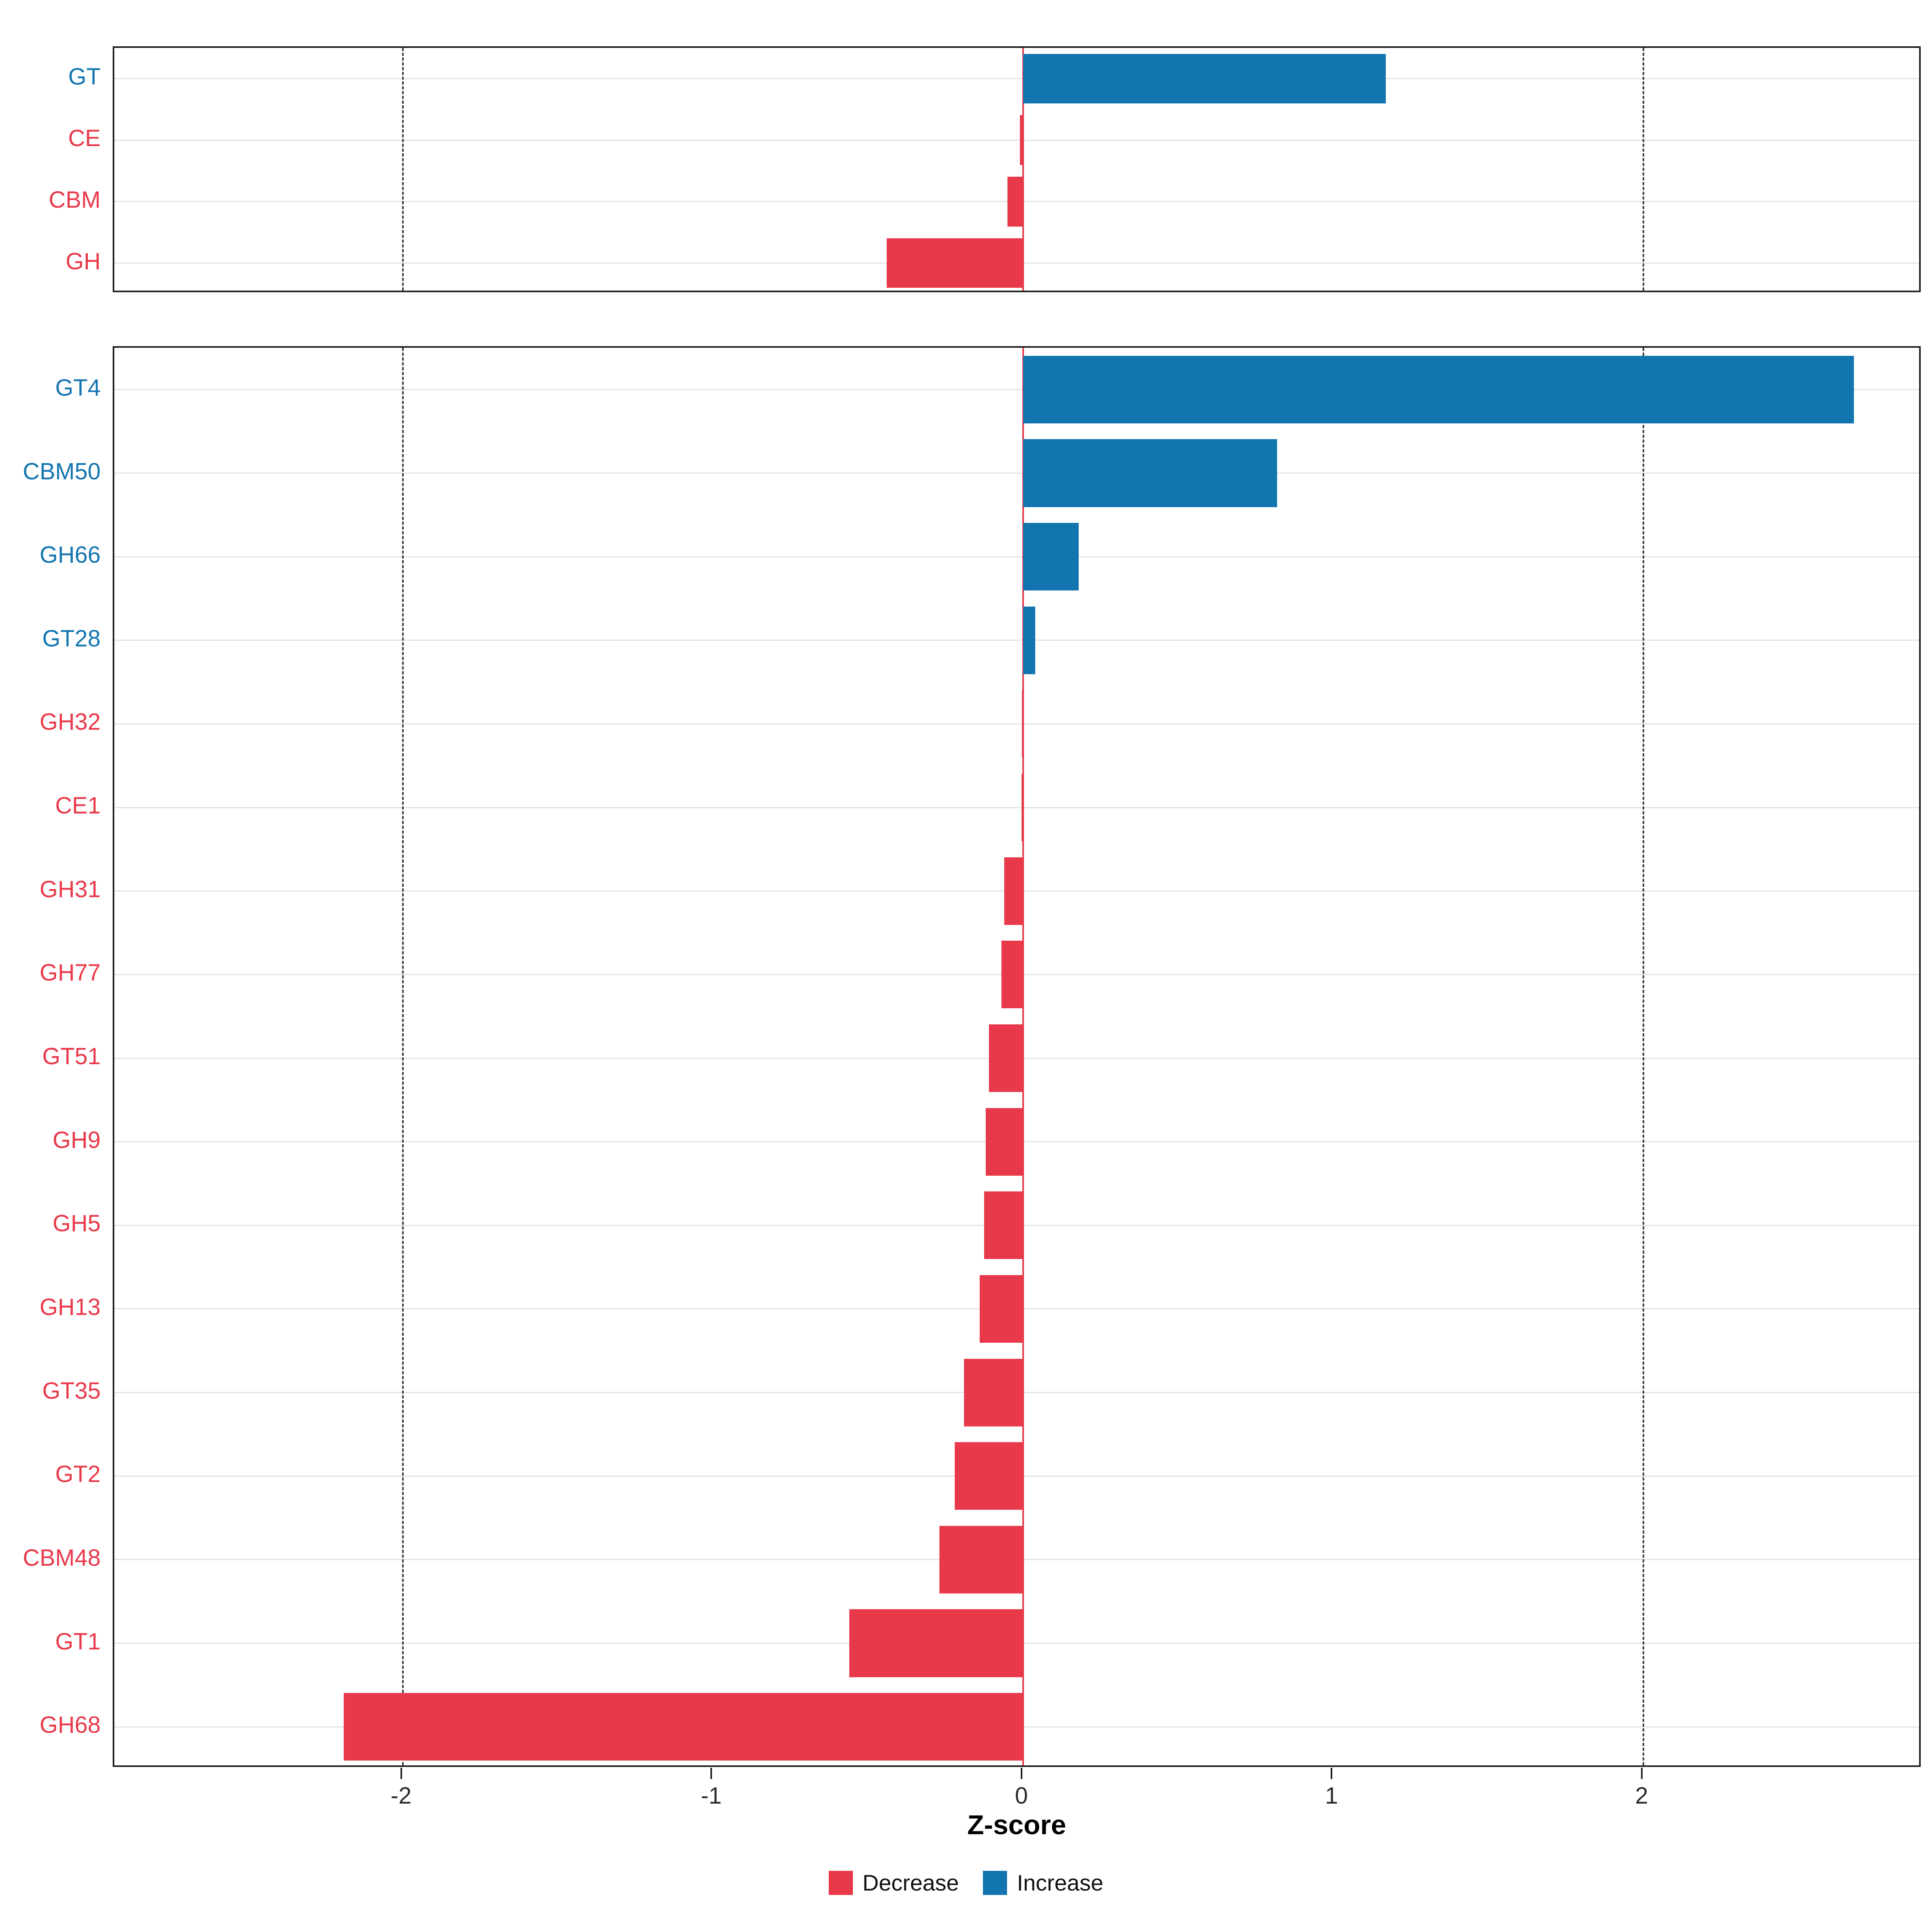 The image size is (1932, 1932). I want to click on category-label-CBM50: CBM50, so click(62, 471).